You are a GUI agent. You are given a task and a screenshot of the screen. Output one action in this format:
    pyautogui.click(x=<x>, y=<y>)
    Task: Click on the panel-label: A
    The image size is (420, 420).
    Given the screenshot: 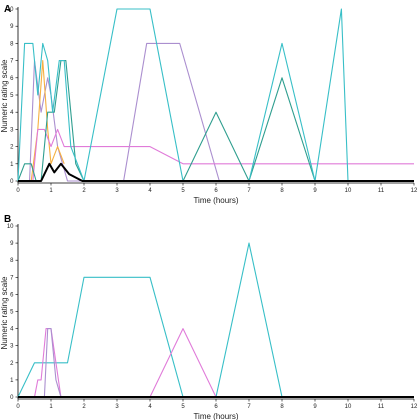 What is the action you would take?
    pyautogui.click(x=7, y=9)
    